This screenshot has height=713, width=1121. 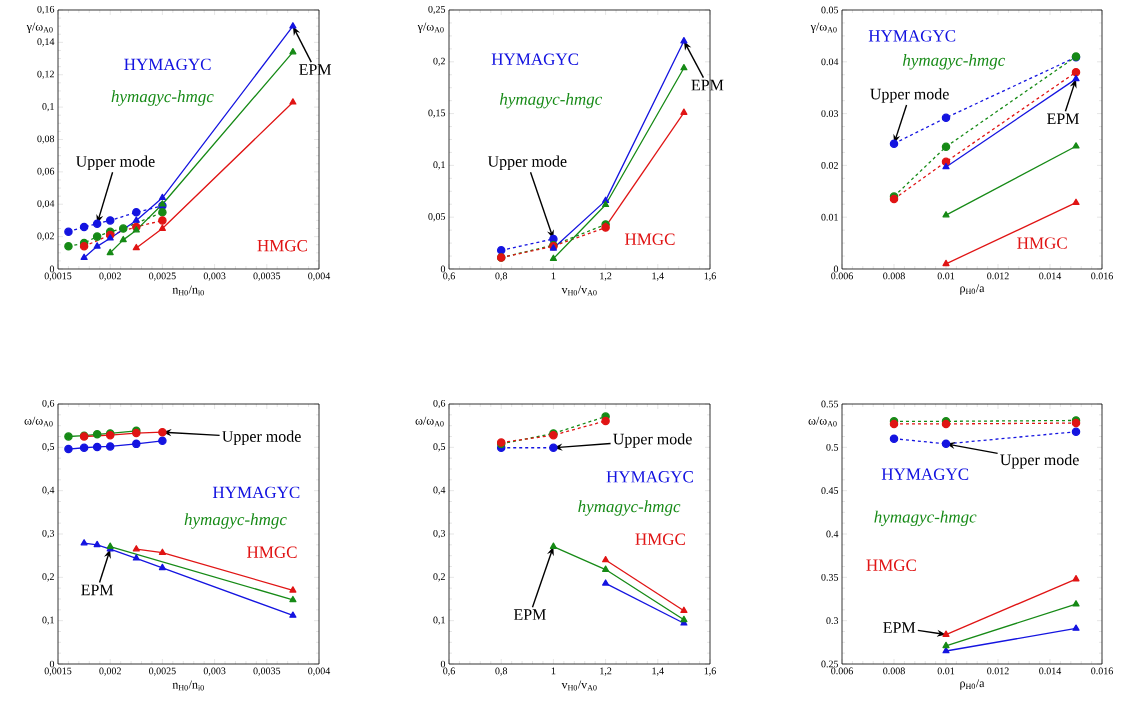 What do you see at coordinates (830, 577) in the screenshot?
I see `y-tick-label: 0.35` at bounding box center [830, 577].